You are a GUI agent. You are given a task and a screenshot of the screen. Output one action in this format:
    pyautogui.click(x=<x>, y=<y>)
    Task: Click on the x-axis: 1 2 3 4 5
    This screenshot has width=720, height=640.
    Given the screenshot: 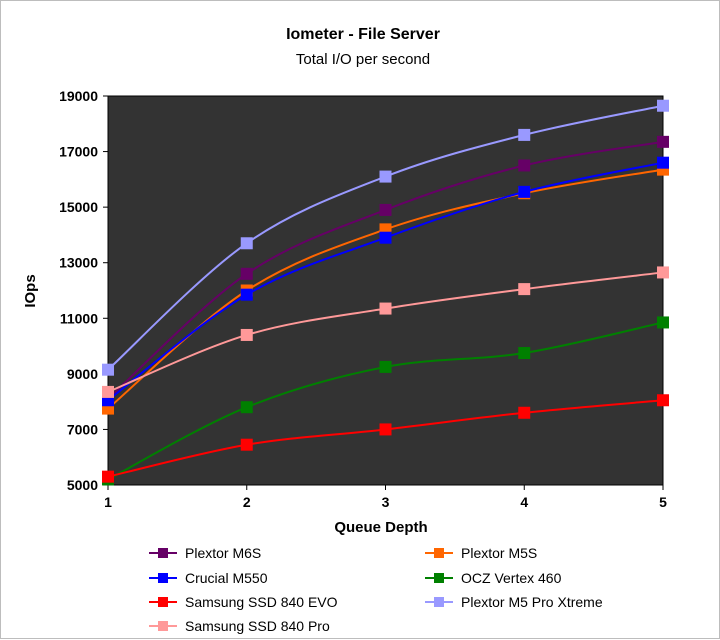 What is the action you would take?
    pyautogui.click(x=385, y=497)
    